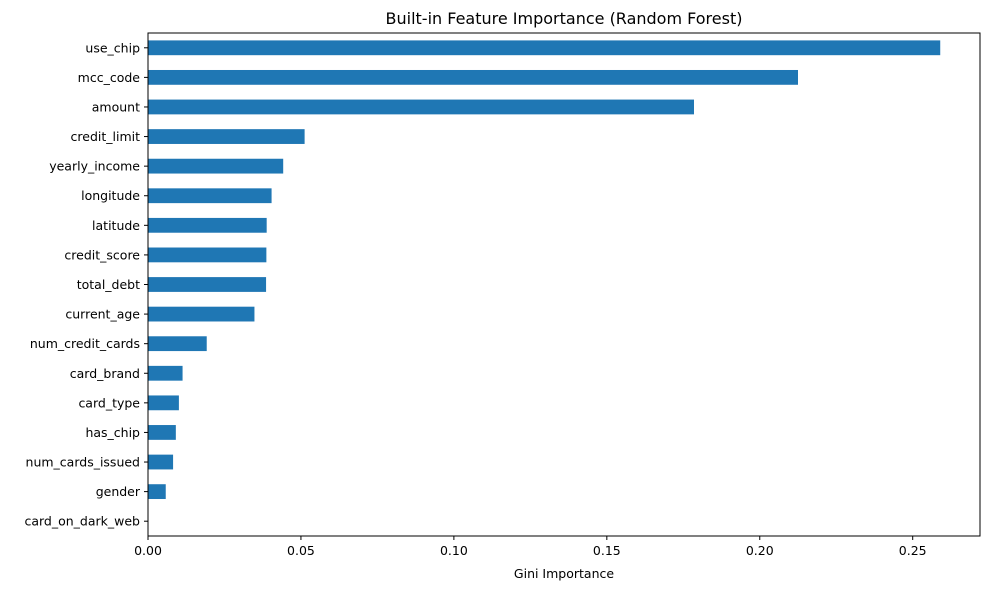  I want to click on y-tick-label: has_chip, so click(112, 432).